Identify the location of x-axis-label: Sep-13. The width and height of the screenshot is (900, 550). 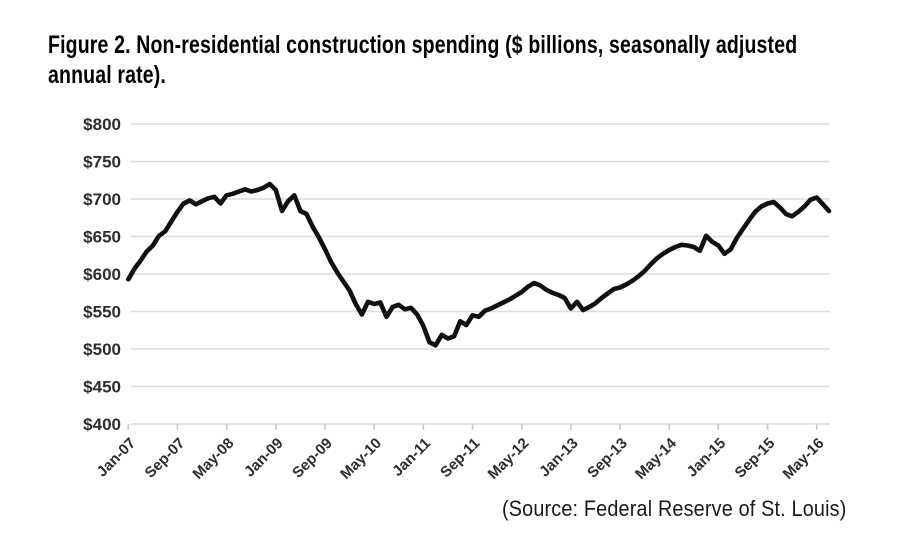
(607, 458).